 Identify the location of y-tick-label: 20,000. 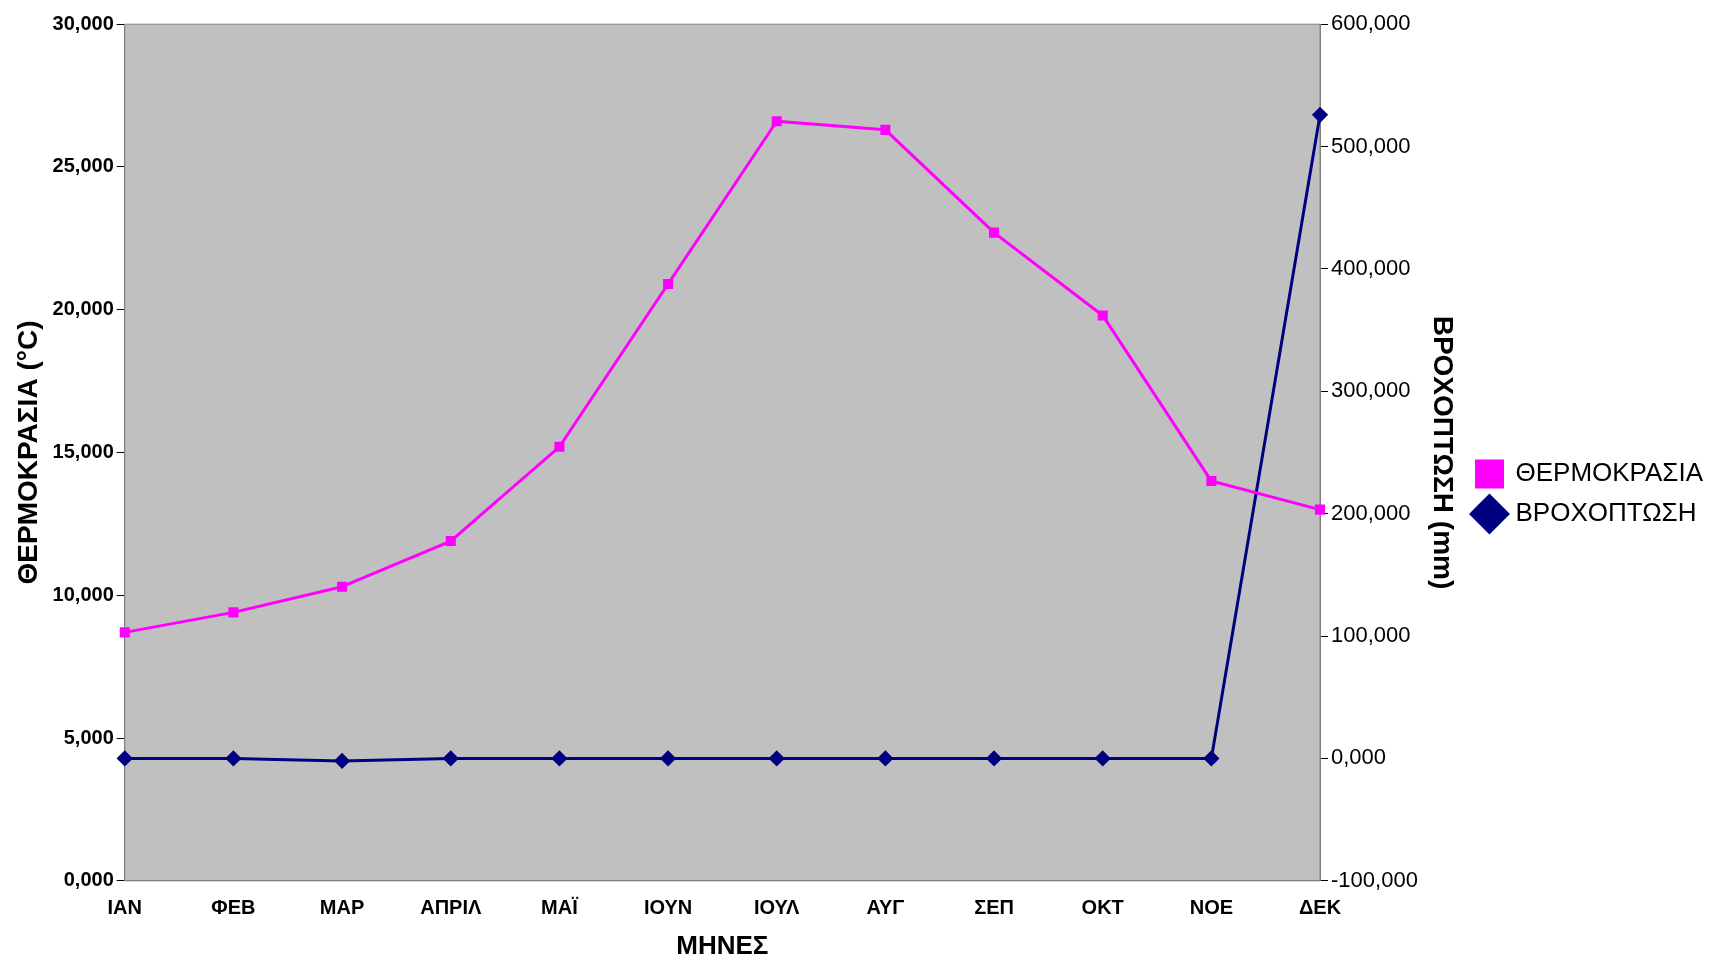
(83, 308).